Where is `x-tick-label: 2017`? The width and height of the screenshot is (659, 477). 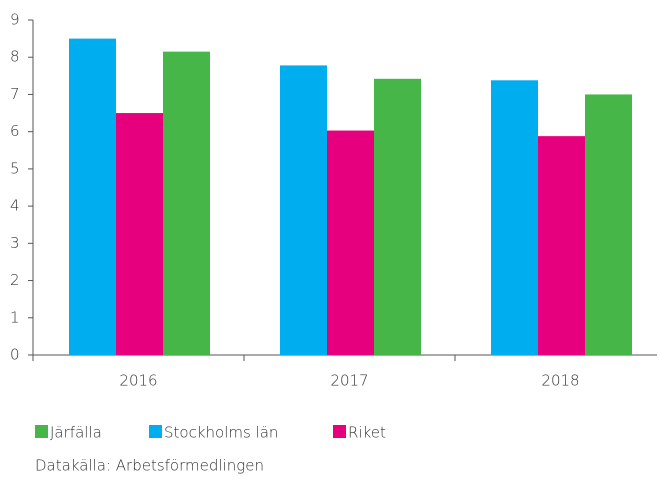
x-tick-label: 2017 is located at coordinates (349, 381).